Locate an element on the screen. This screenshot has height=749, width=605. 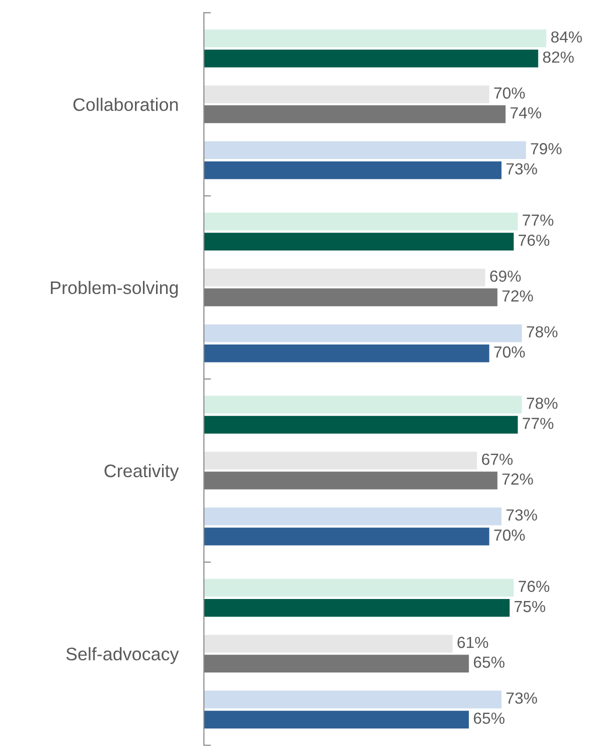
data-label: 82% is located at coordinates (558, 57).